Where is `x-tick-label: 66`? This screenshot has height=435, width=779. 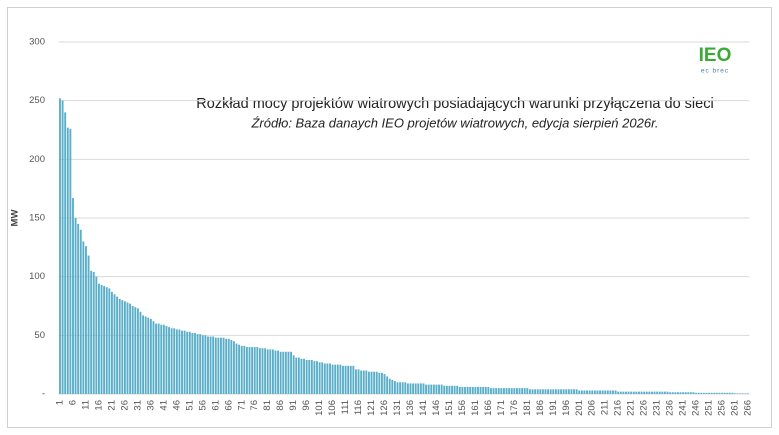 x-tick-label: 66 is located at coordinates (228, 405).